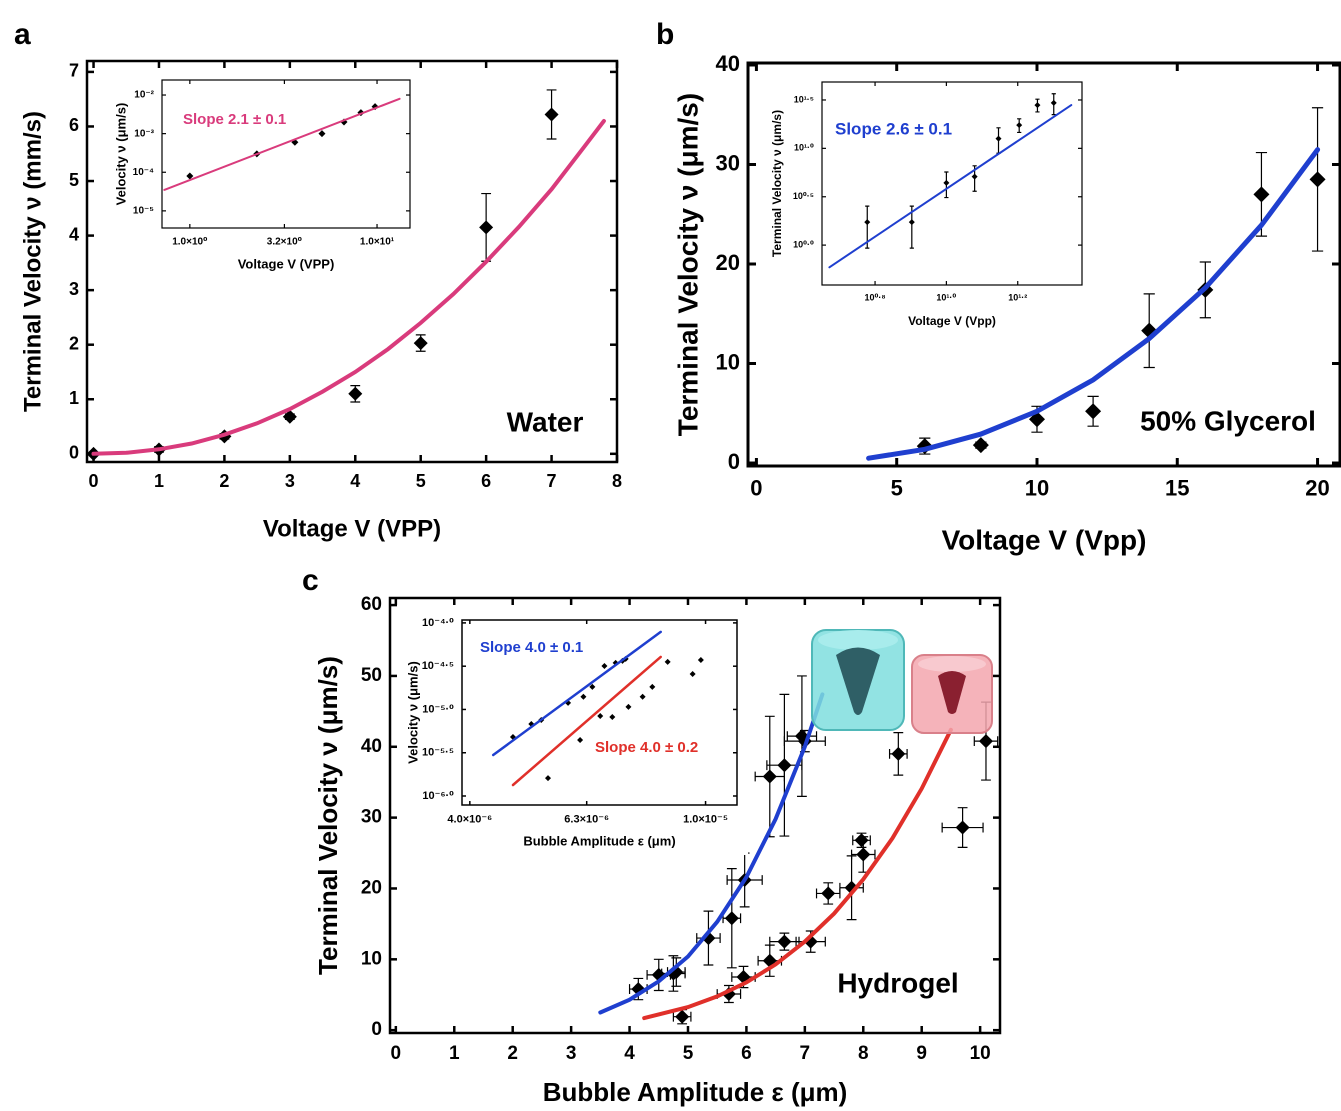 This screenshot has height=1111, width=1341. I want to click on y-tick-label: 10¹·⁰, so click(804, 148).